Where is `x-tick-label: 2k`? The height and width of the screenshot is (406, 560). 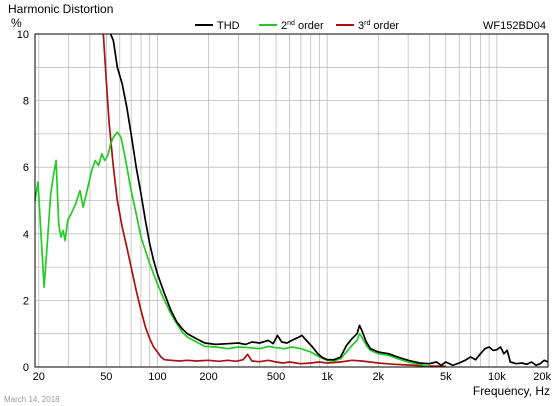
x-tick-label: 2k is located at coordinates (378, 377).